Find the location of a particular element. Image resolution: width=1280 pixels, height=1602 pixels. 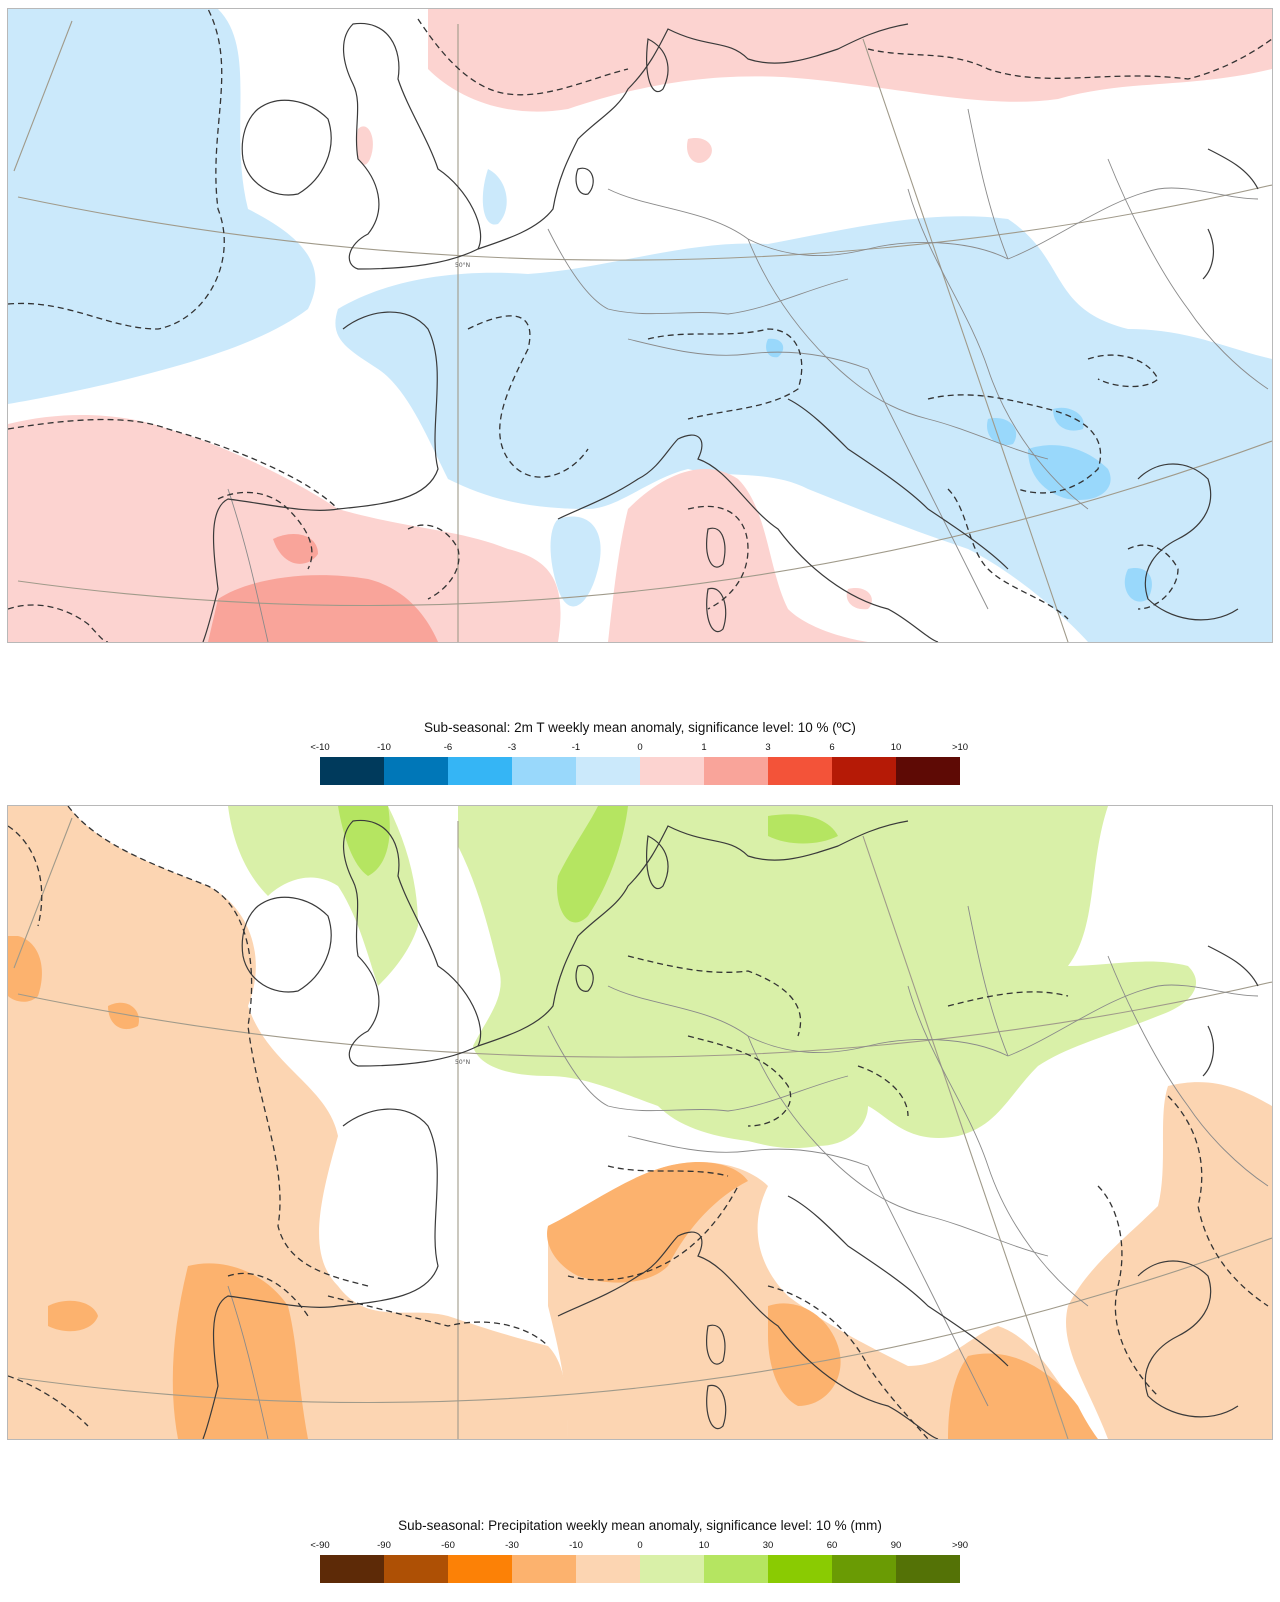

precipitation-legend-tick: -90 is located at coordinates (384, 1545).